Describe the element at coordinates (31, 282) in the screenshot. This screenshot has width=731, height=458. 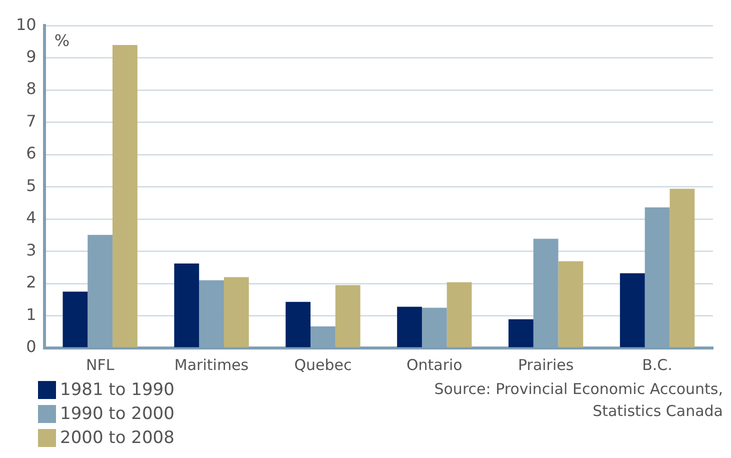
I see `y-tick-label: 2` at that location.